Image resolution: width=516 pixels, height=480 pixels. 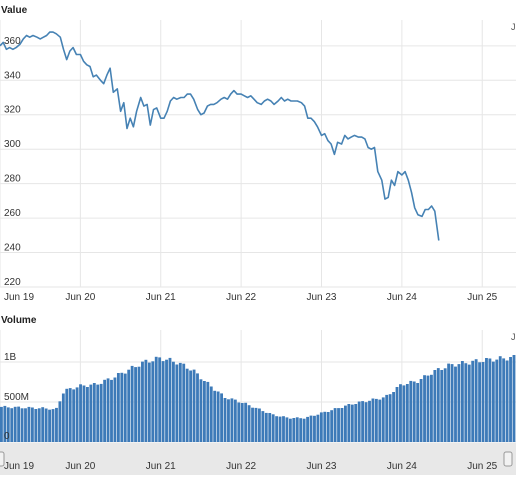 I want to click on price-x-tick-label: Jun 22, so click(x=241, y=297).